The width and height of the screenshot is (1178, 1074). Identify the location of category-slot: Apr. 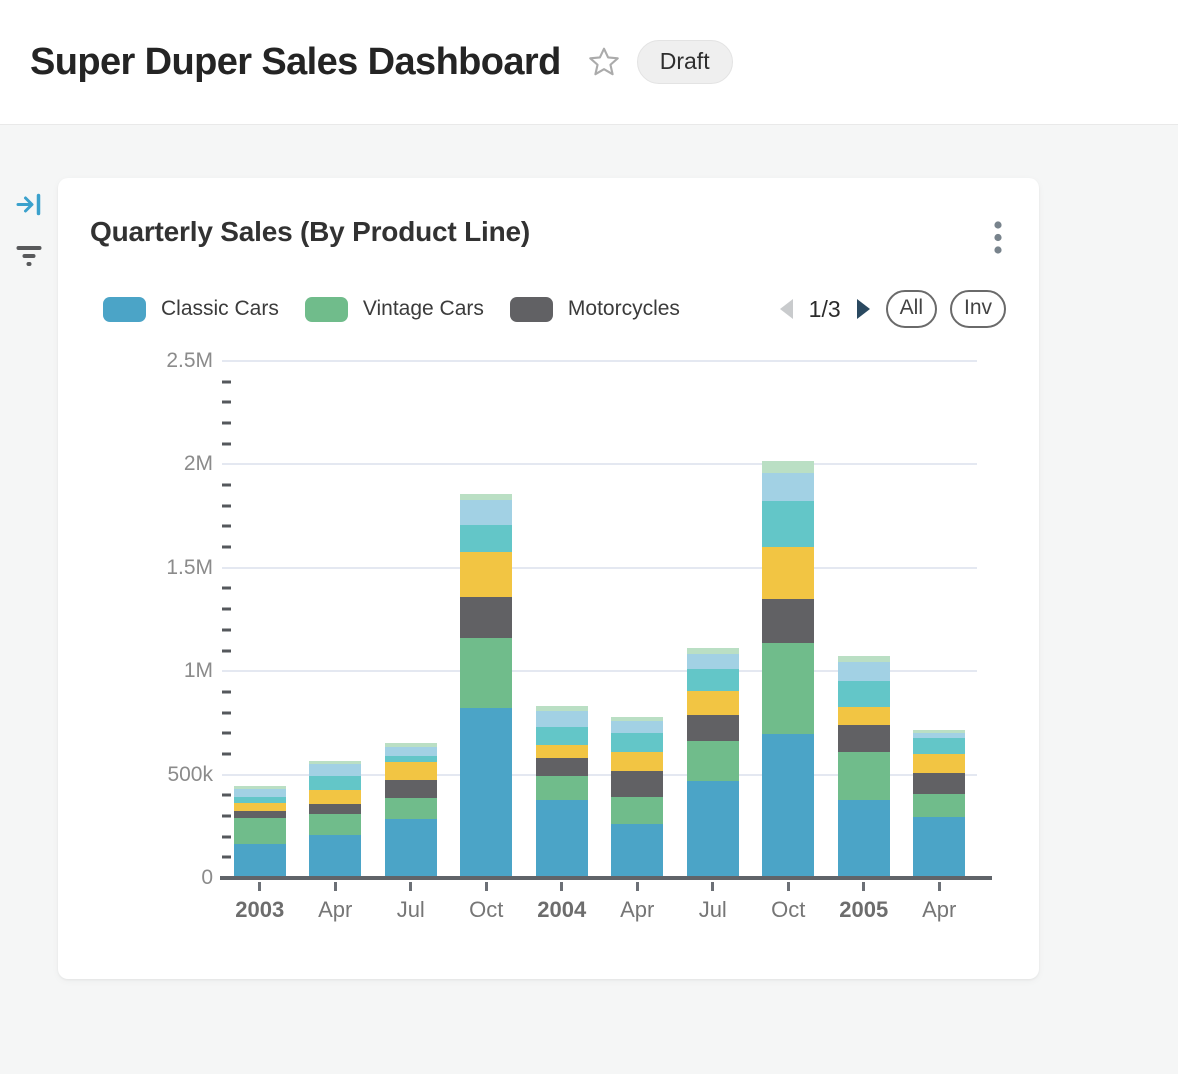
(940, 641).